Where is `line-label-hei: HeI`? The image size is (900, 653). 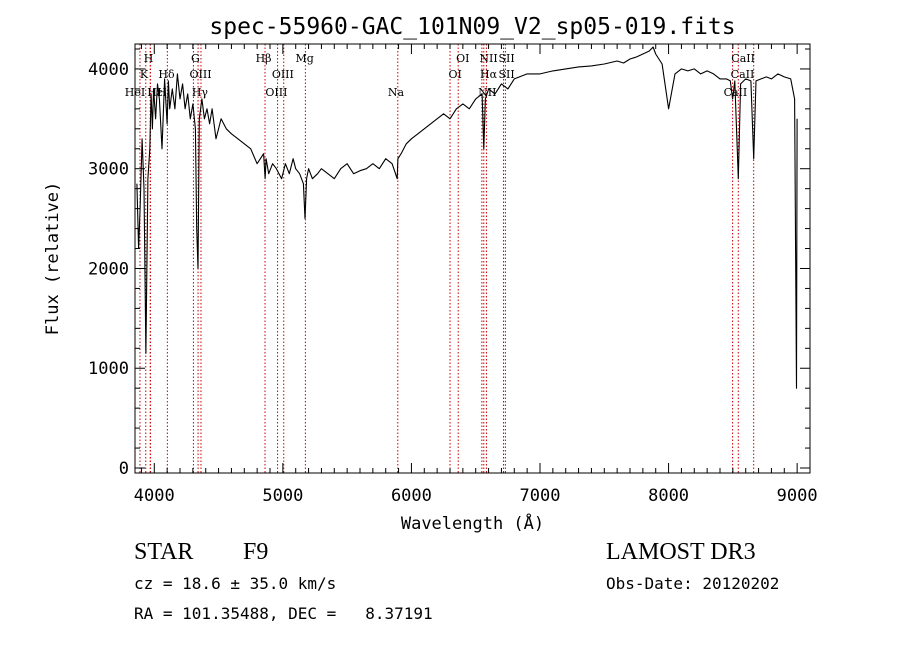
line-label-hei: HeI is located at coordinates (135, 92).